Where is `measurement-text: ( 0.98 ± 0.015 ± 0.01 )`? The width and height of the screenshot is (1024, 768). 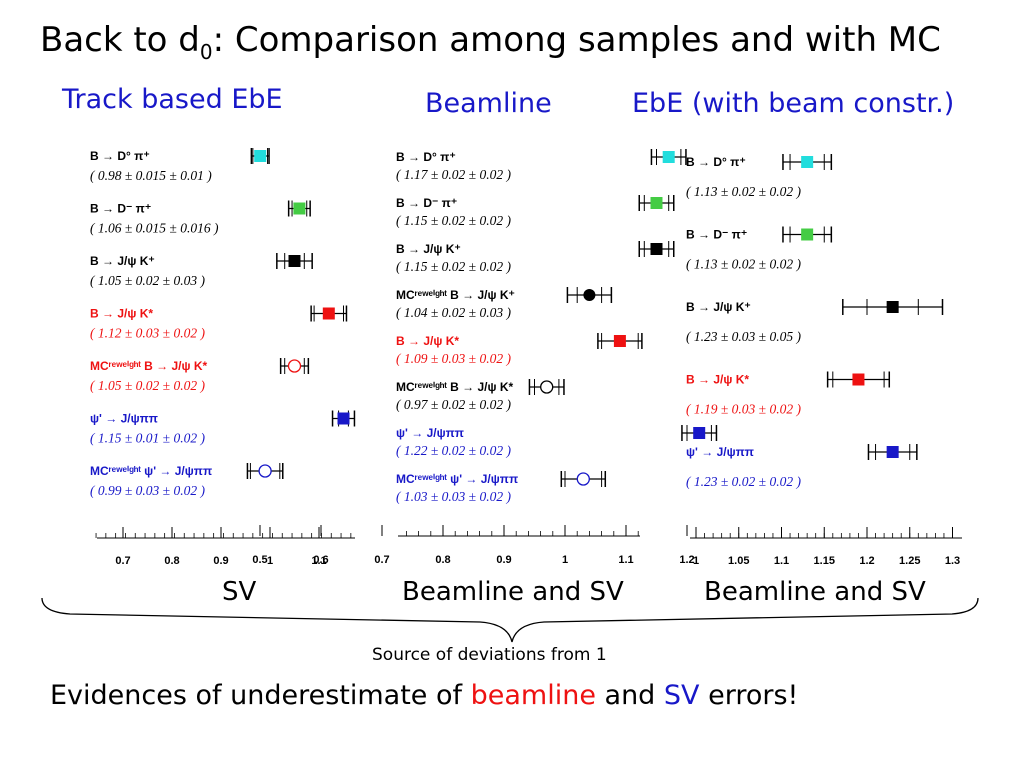 measurement-text: ( 0.98 ± 0.015 ± 0.01 ) is located at coordinates (151, 175).